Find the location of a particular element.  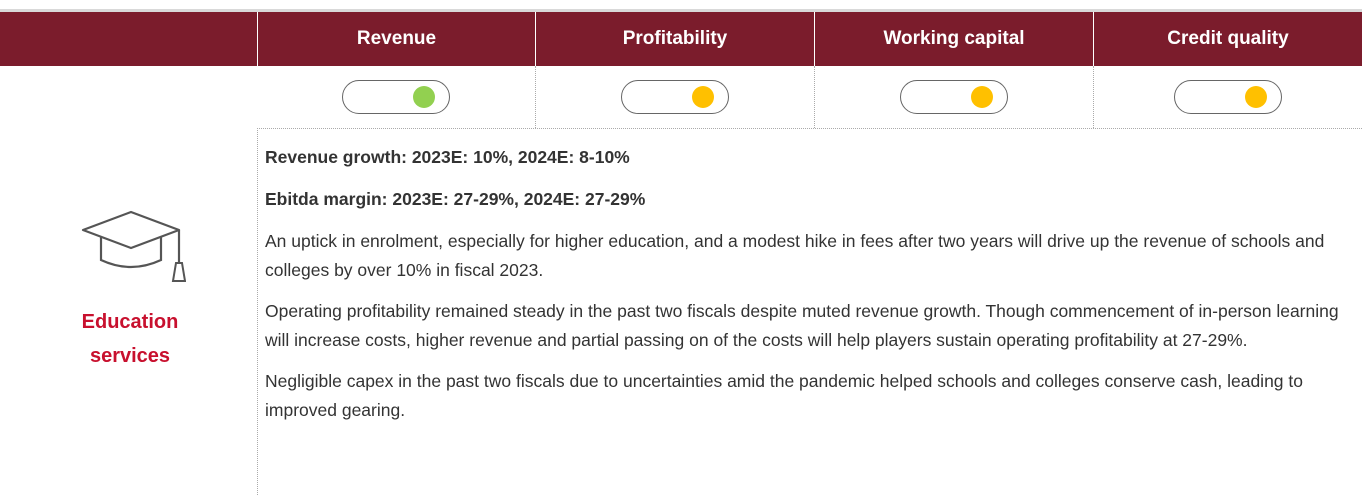

highlight: Revenue growth: 2023E: 10%, 2024E: 8-10% is located at coordinates (447, 157).